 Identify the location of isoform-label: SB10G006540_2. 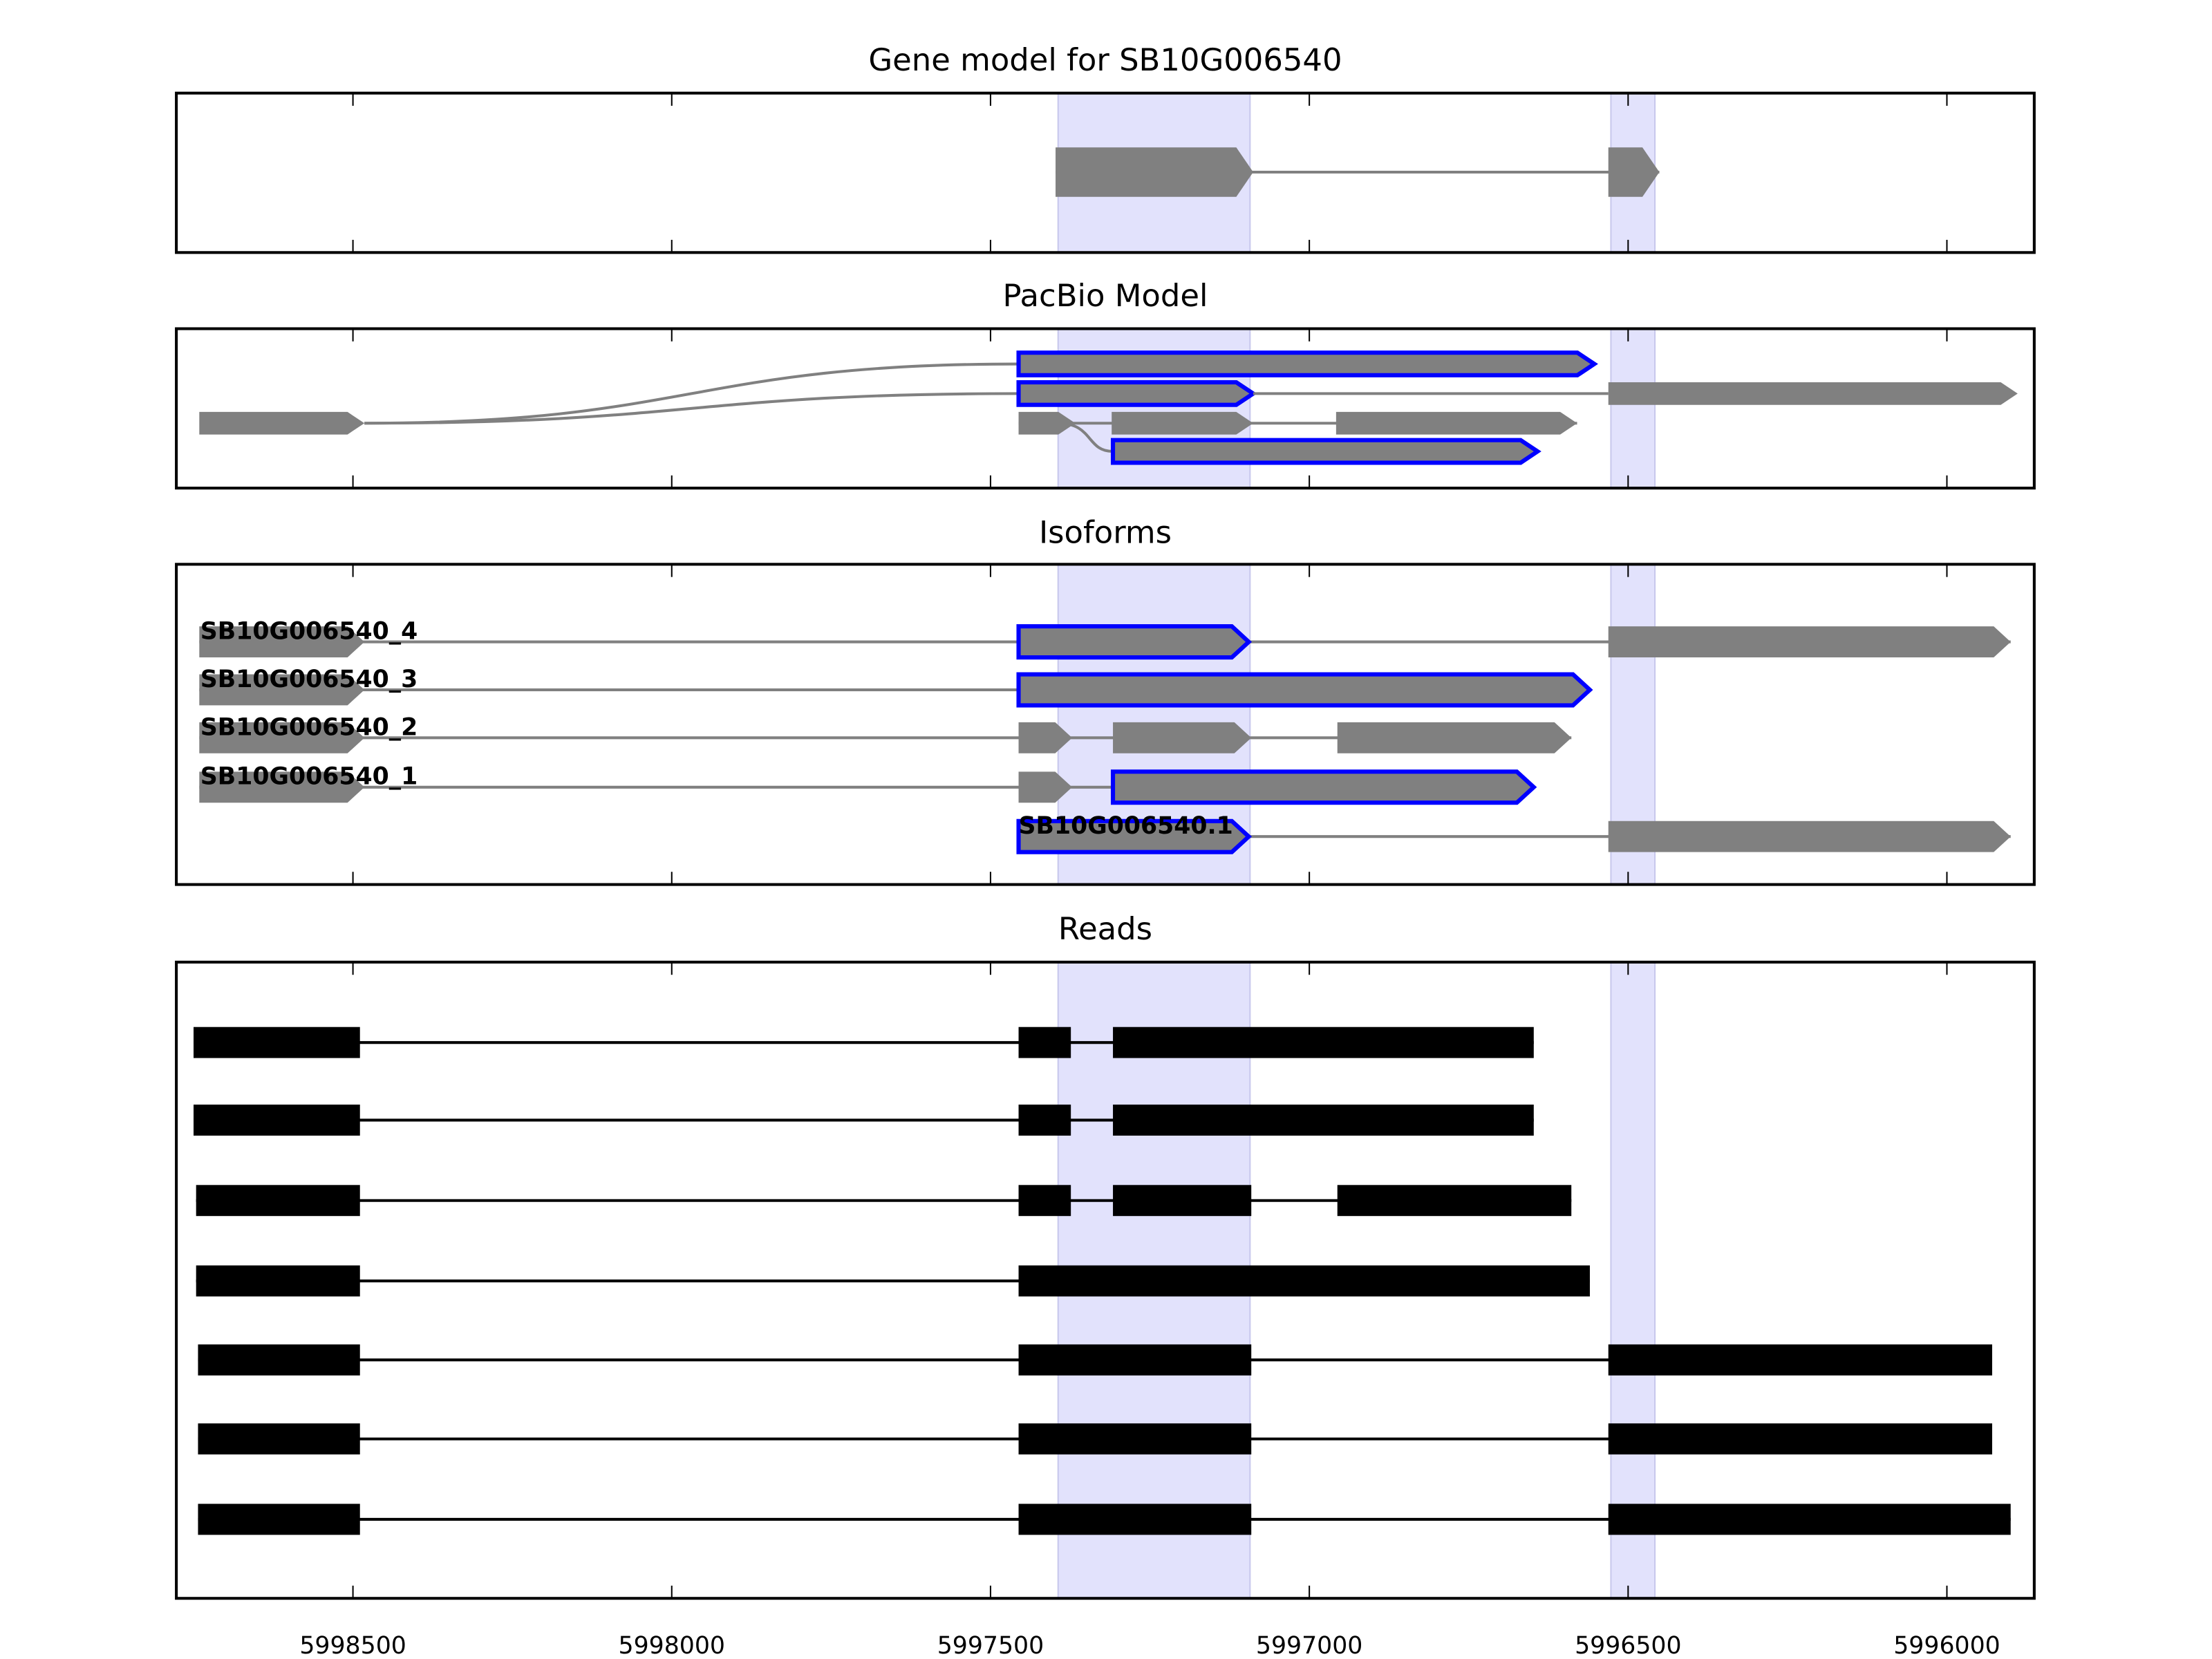
(309, 727).